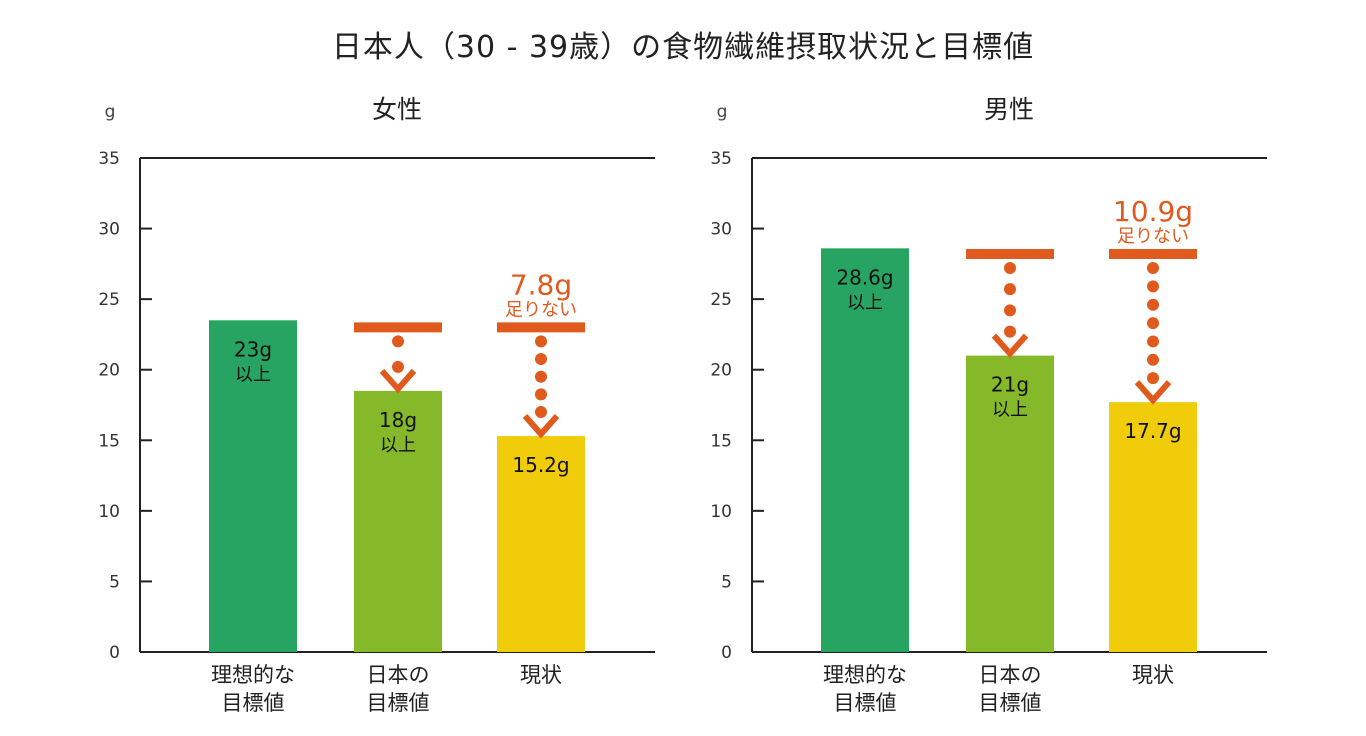 The height and width of the screenshot is (736, 1366). What do you see at coordinates (109, 300) in the screenshot?
I see `female-y-tick-label: 25` at bounding box center [109, 300].